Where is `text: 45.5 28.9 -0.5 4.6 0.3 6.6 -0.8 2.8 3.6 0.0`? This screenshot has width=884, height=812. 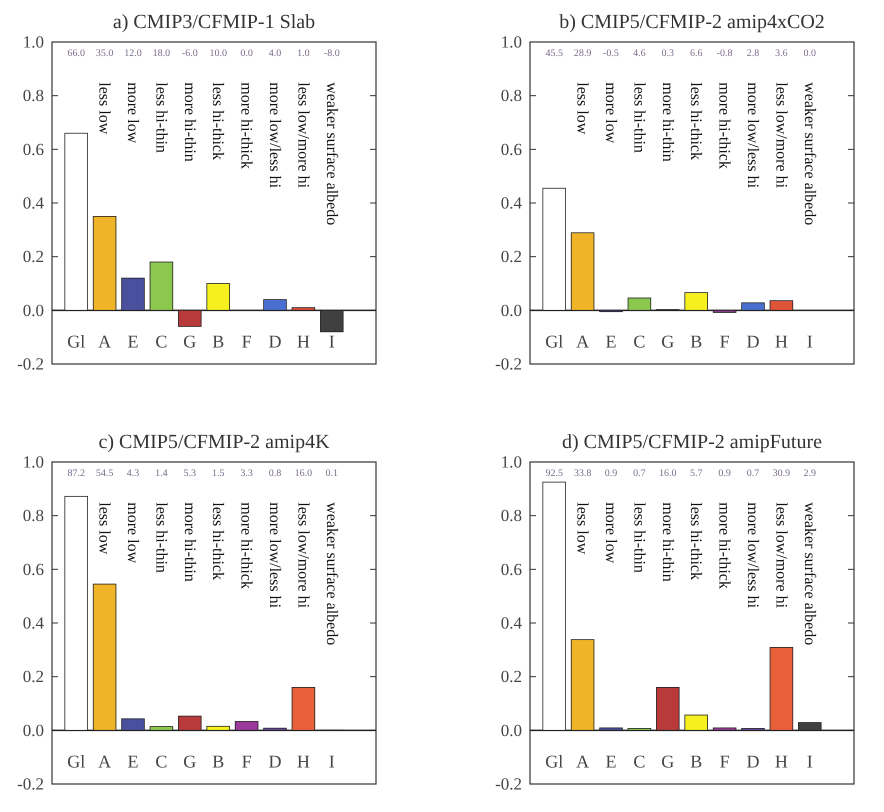
text: 45.5 28.9 -0.5 4.6 0.3 6.6 -0.8 2.8 3.6 0.0 is located at coordinates (680, 53).